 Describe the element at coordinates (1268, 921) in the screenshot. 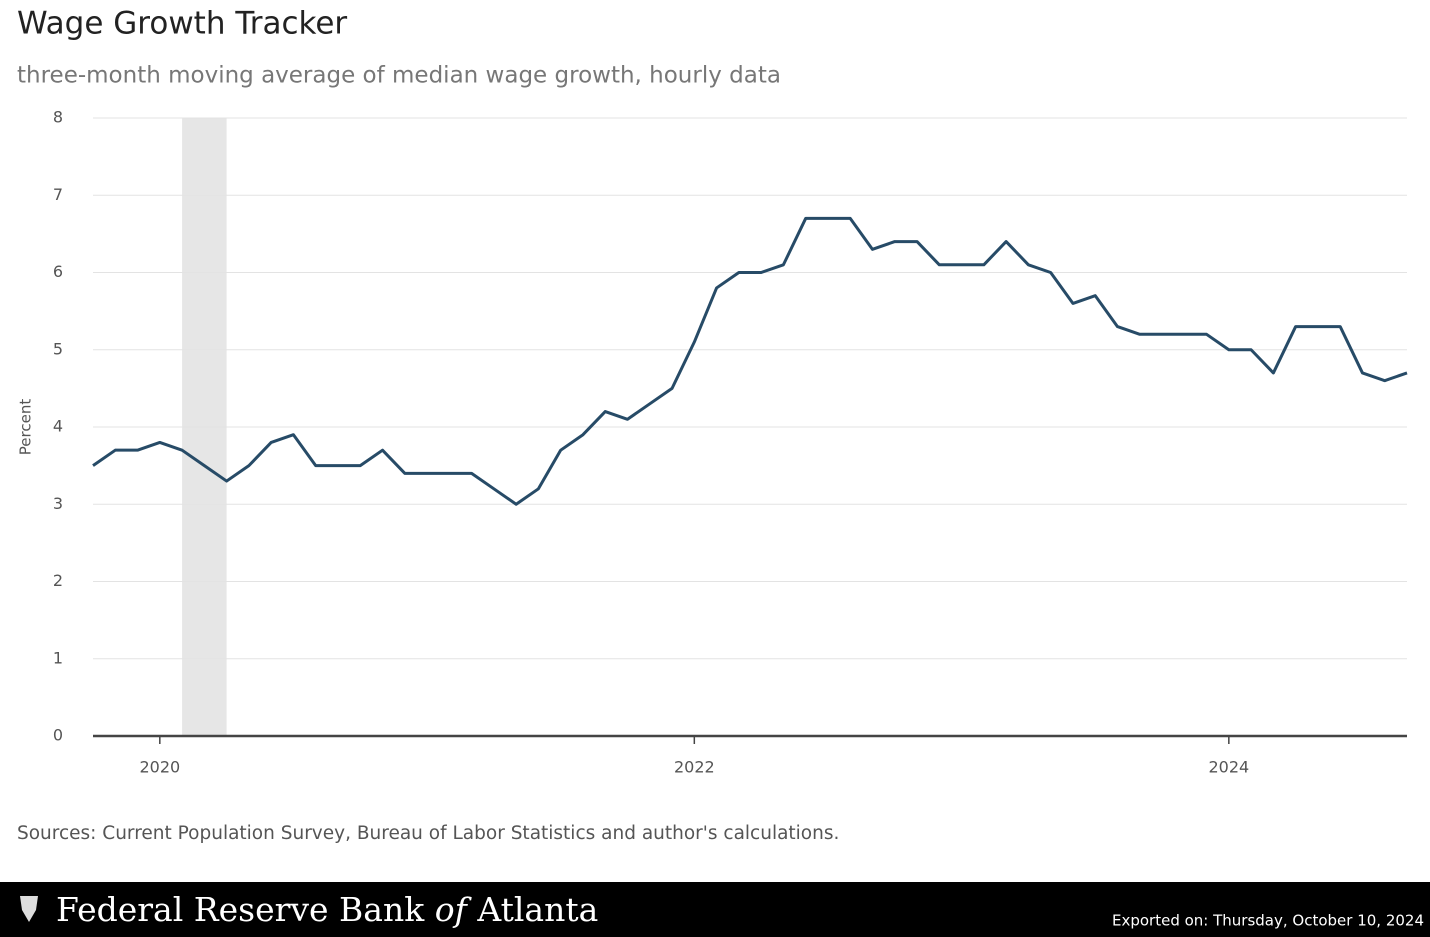

I see `export-note: Exported on: Thursday, October 10, 2024` at that location.